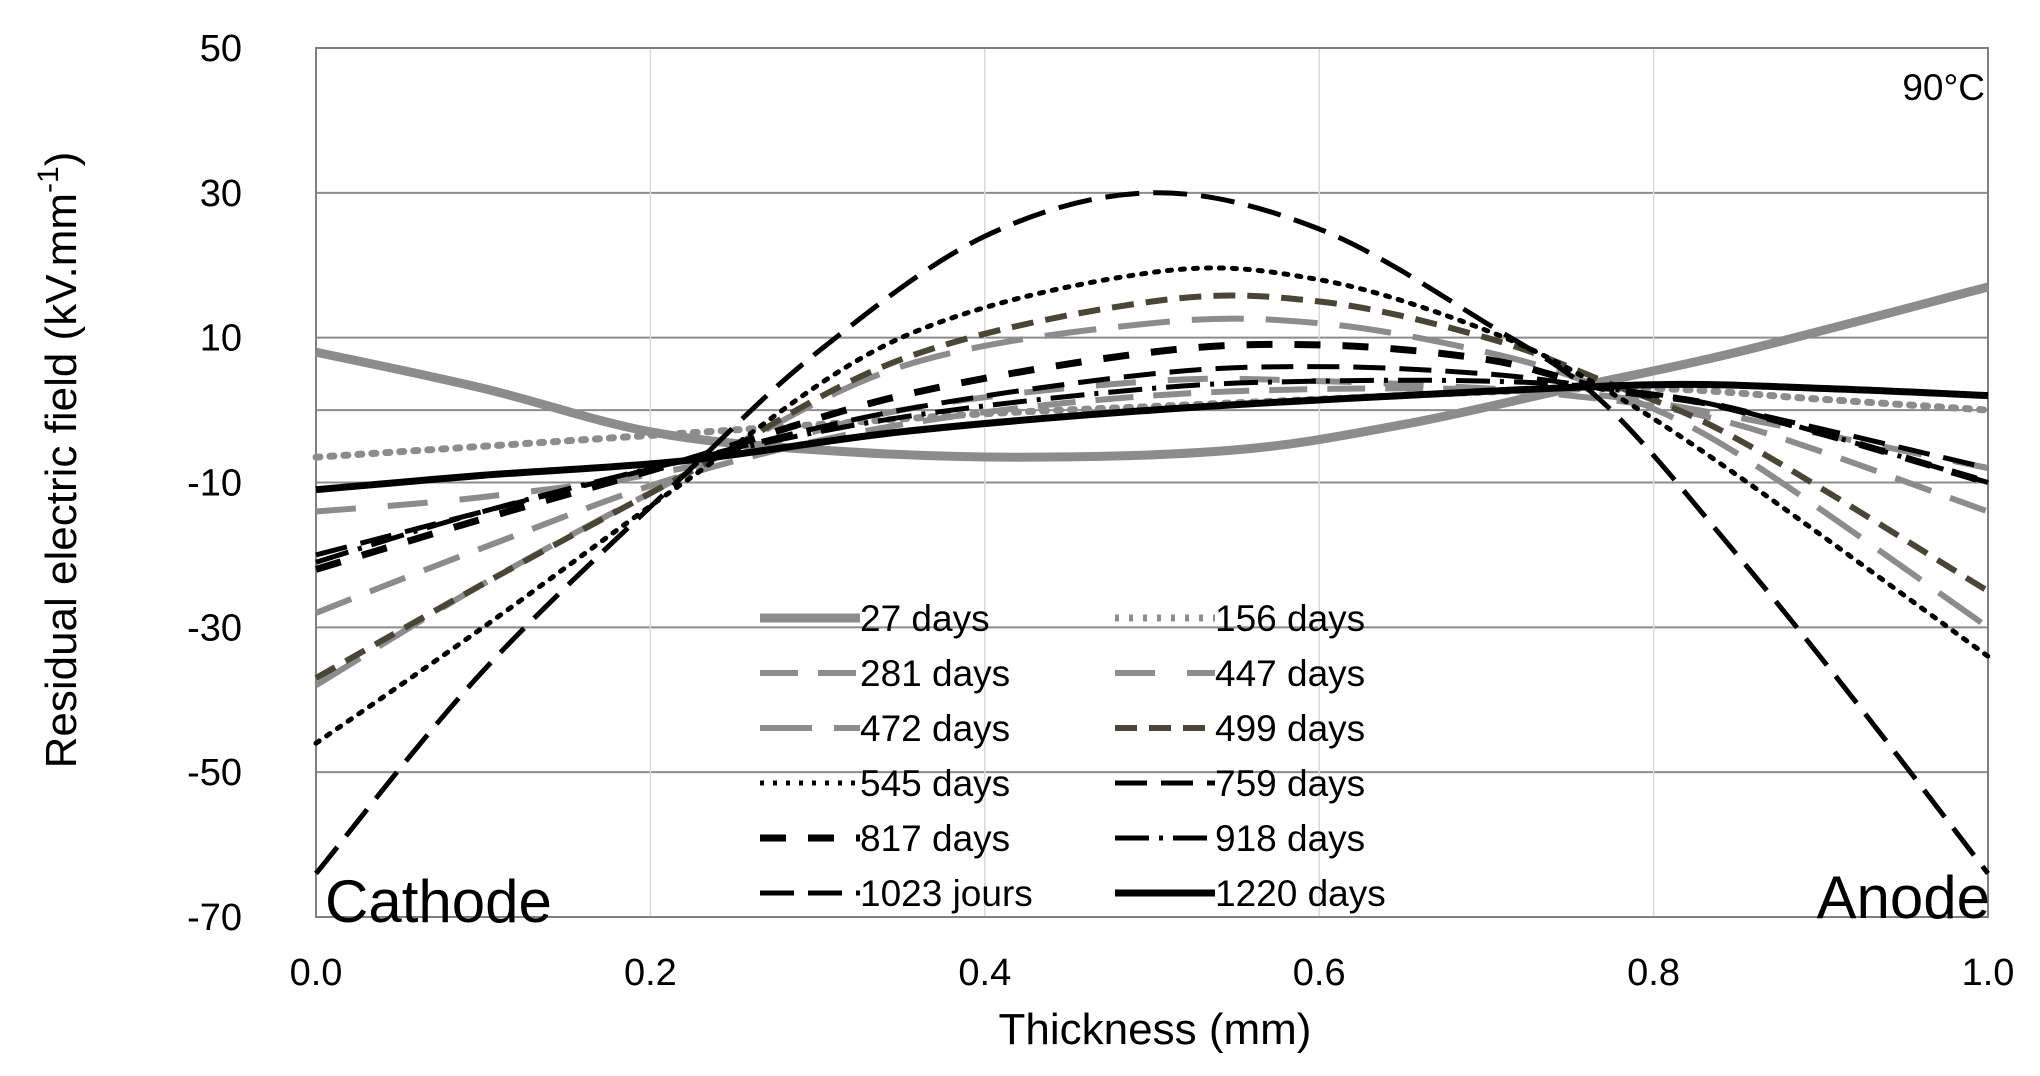 This screenshot has width=2040, height=1076. What do you see at coordinates (1152, 422) in the screenshot?
I see `series-line-156-days` at bounding box center [1152, 422].